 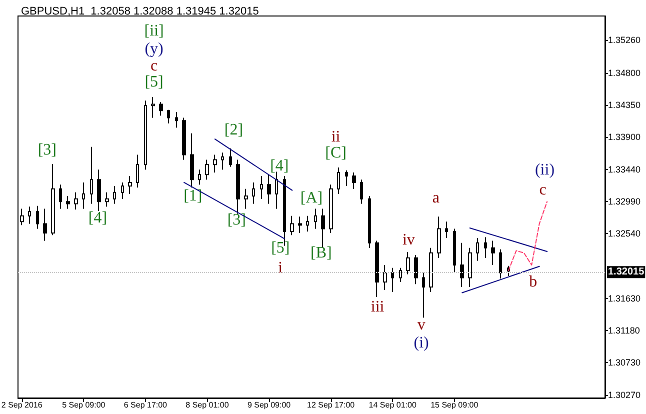 I want to click on annotation: v, so click(x=421, y=325).